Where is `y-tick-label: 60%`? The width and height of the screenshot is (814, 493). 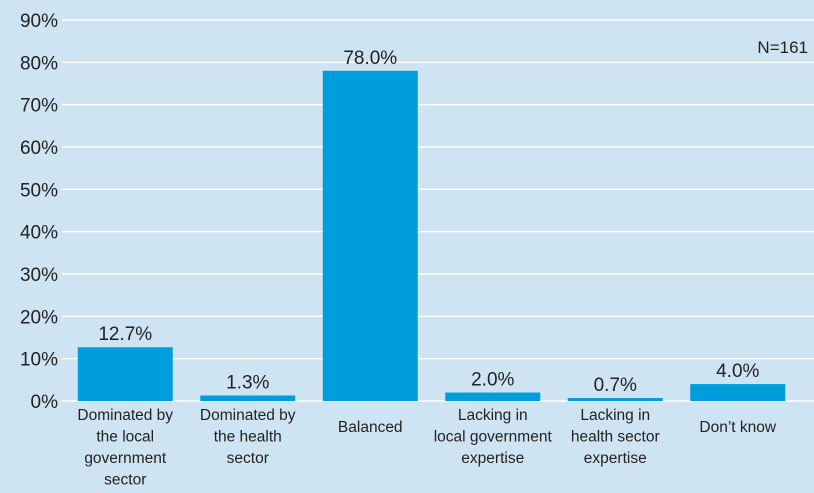 y-tick-label: 60% is located at coordinates (39, 148).